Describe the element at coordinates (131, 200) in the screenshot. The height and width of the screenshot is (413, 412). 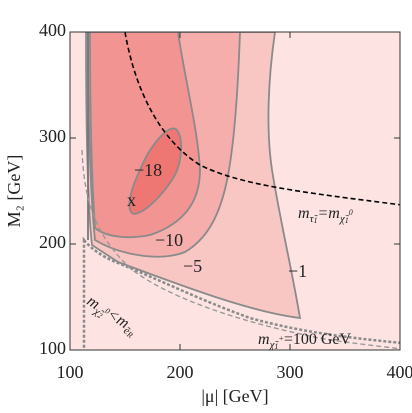
I see `marker: x` at that location.